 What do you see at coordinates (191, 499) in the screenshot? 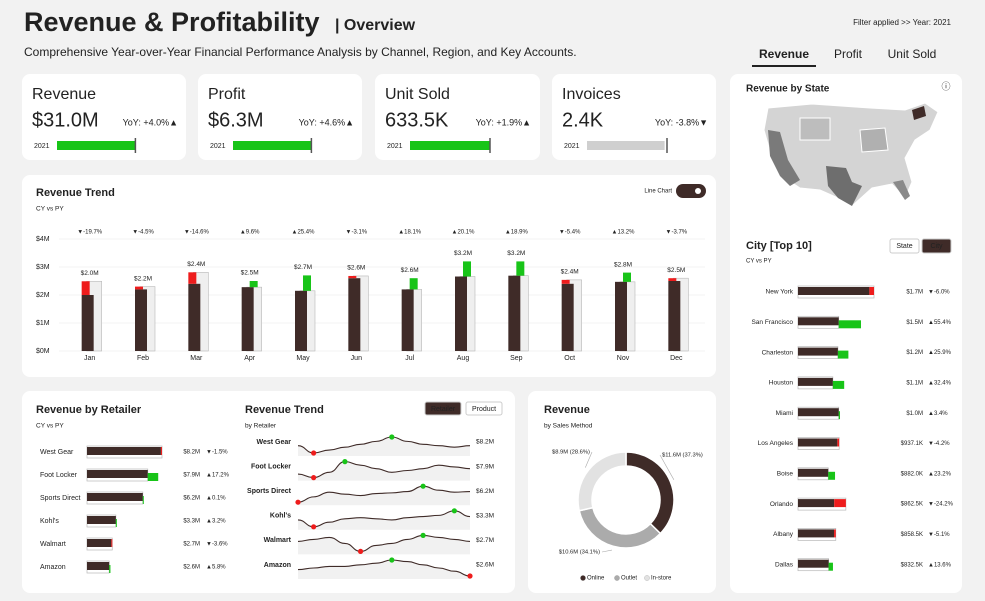
I see `value-label: $6.2M` at bounding box center [191, 499].